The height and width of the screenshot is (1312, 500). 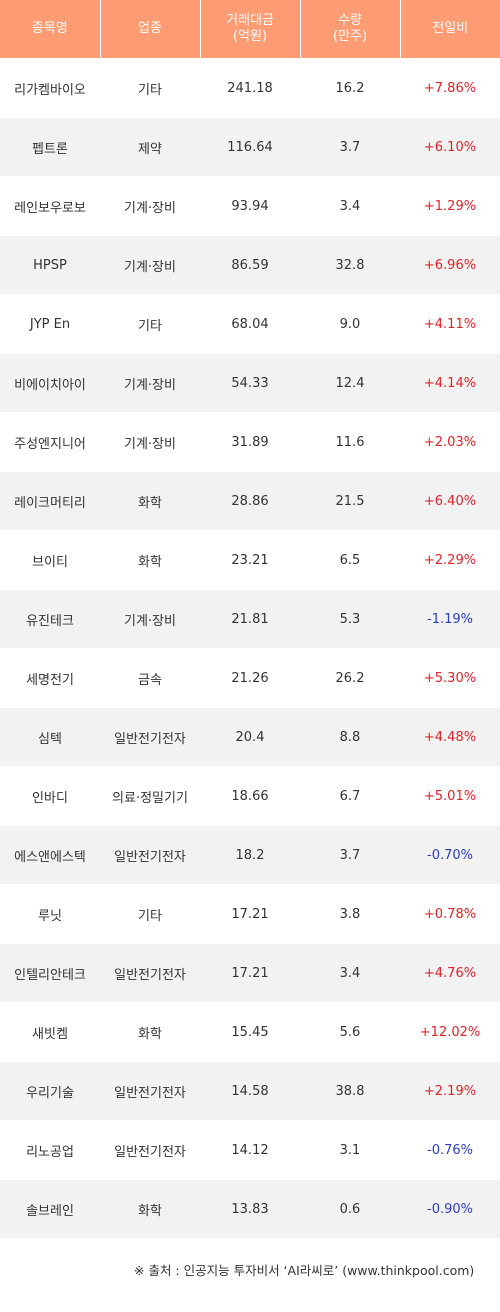 I want to click on volume-cell: 32.8, so click(x=350, y=265).